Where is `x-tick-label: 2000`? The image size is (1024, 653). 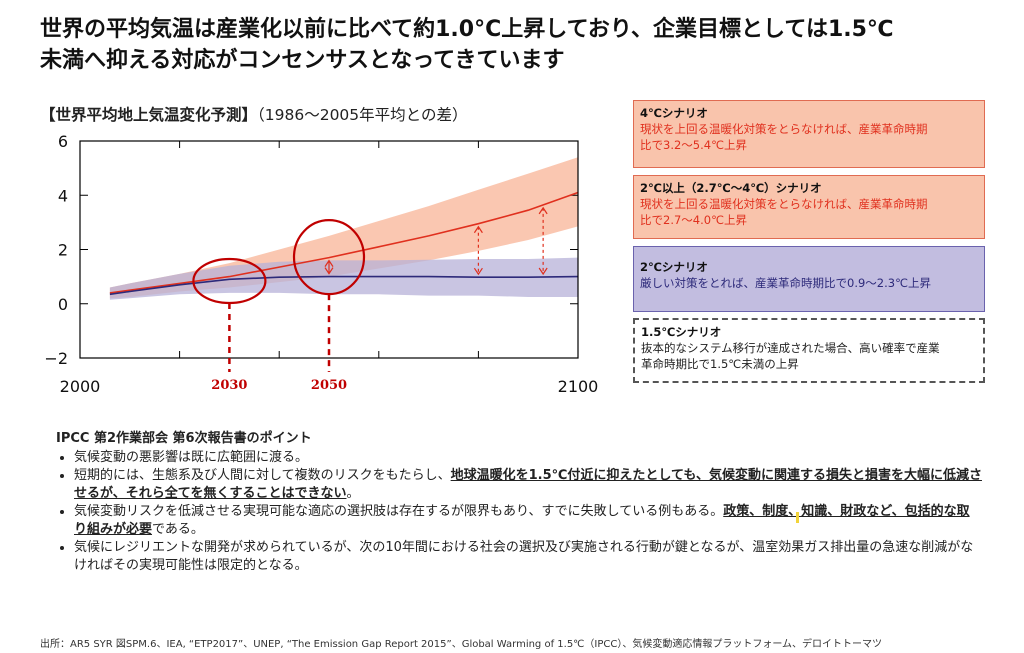
x-tick-label: 2000 is located at coordinates (80, 386).